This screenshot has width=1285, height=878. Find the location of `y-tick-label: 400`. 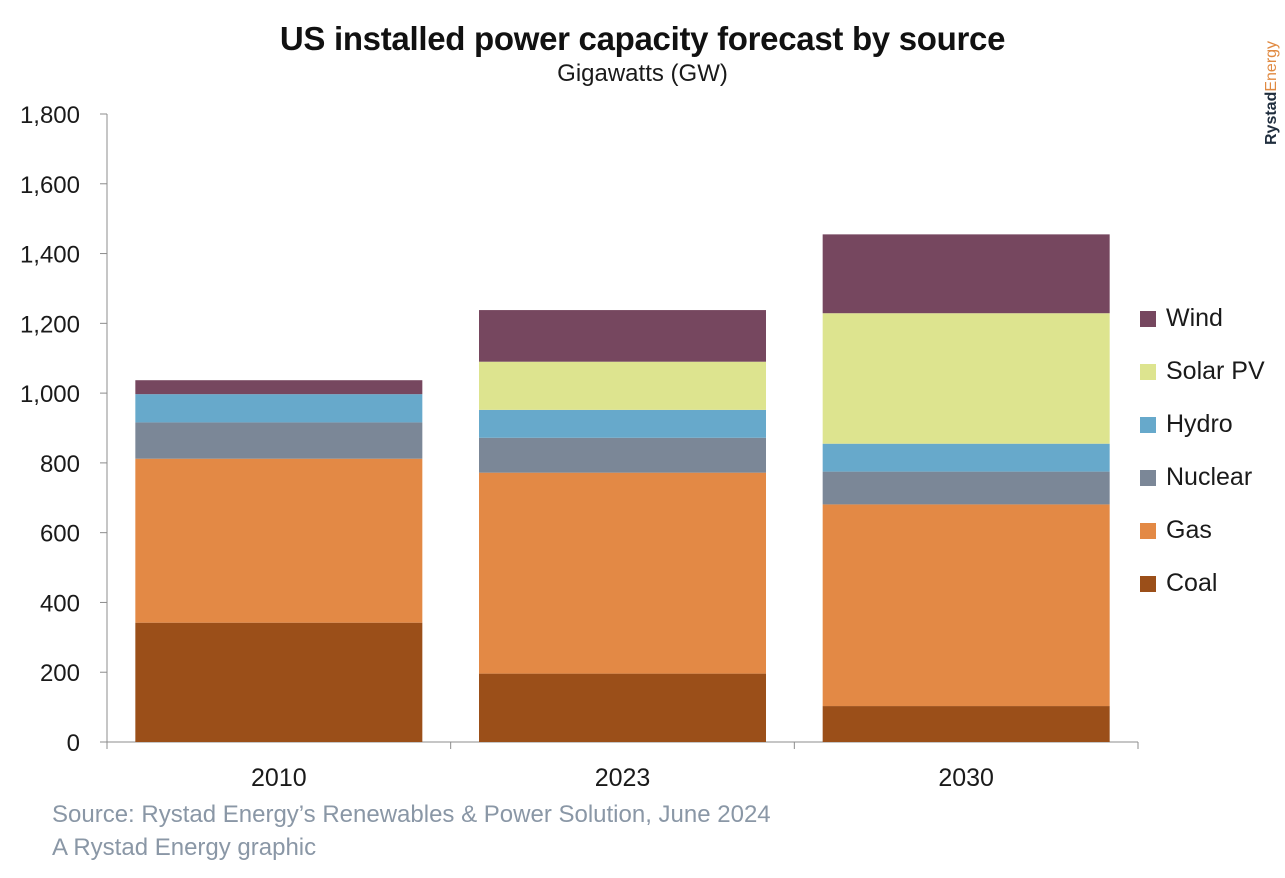

y-tick-label: 400 is located at coordinates (60, 603).